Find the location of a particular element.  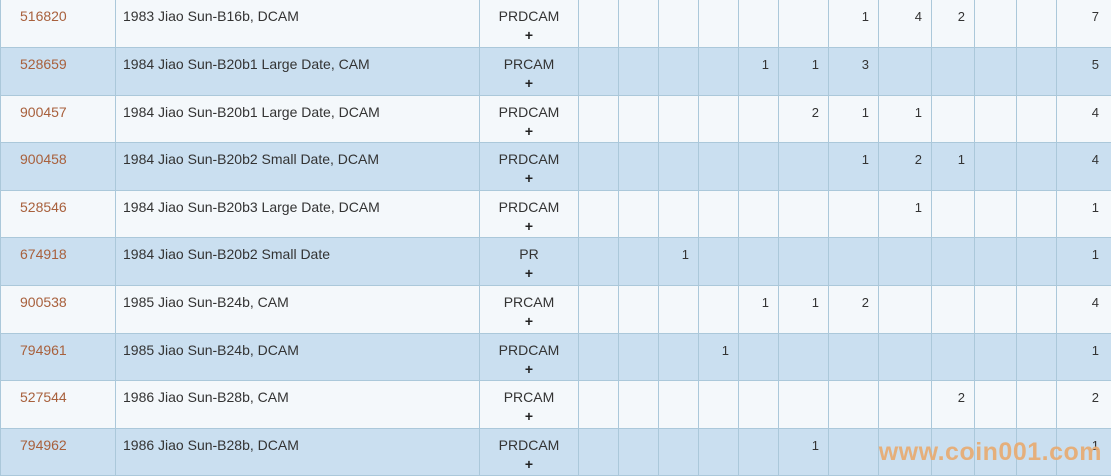

grade-total-cell: 5 is located at coordinates (1083, 71).